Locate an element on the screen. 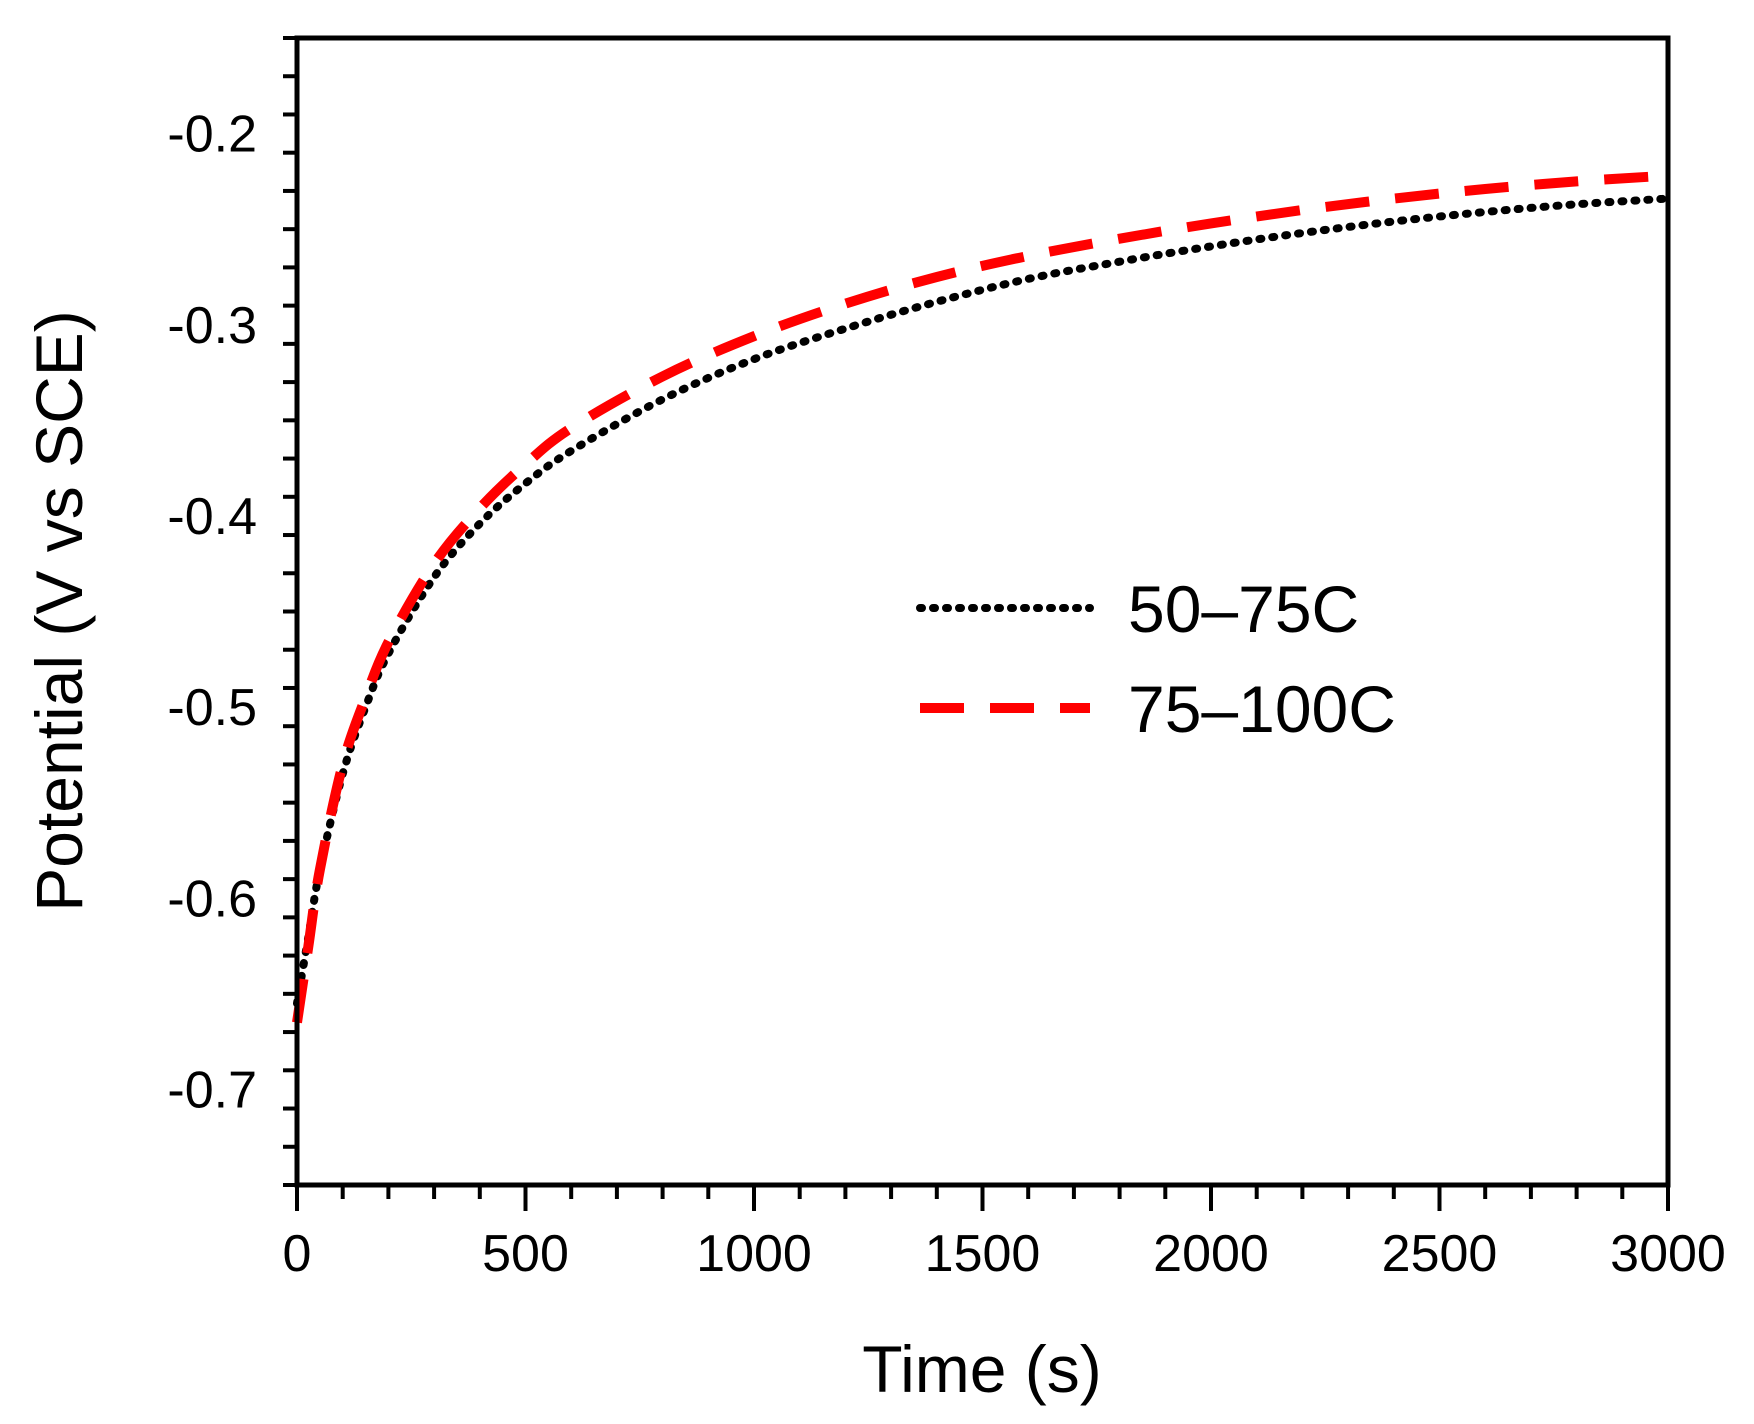 The image size is (1754, 1424). y-tick-label: -0.6 is located at coordinates (212, 899).